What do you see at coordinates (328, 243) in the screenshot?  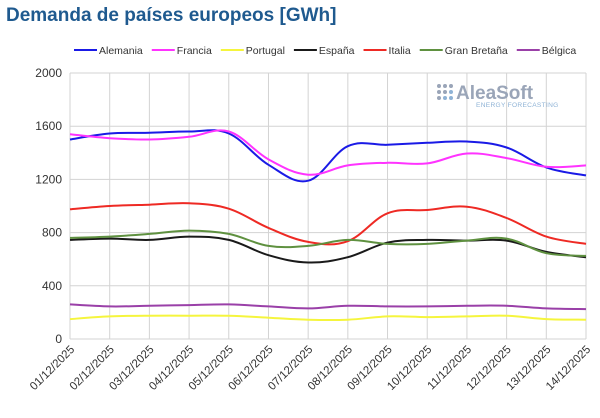 I see `series-line-gran-bretana` at bounding box center [328, 243].